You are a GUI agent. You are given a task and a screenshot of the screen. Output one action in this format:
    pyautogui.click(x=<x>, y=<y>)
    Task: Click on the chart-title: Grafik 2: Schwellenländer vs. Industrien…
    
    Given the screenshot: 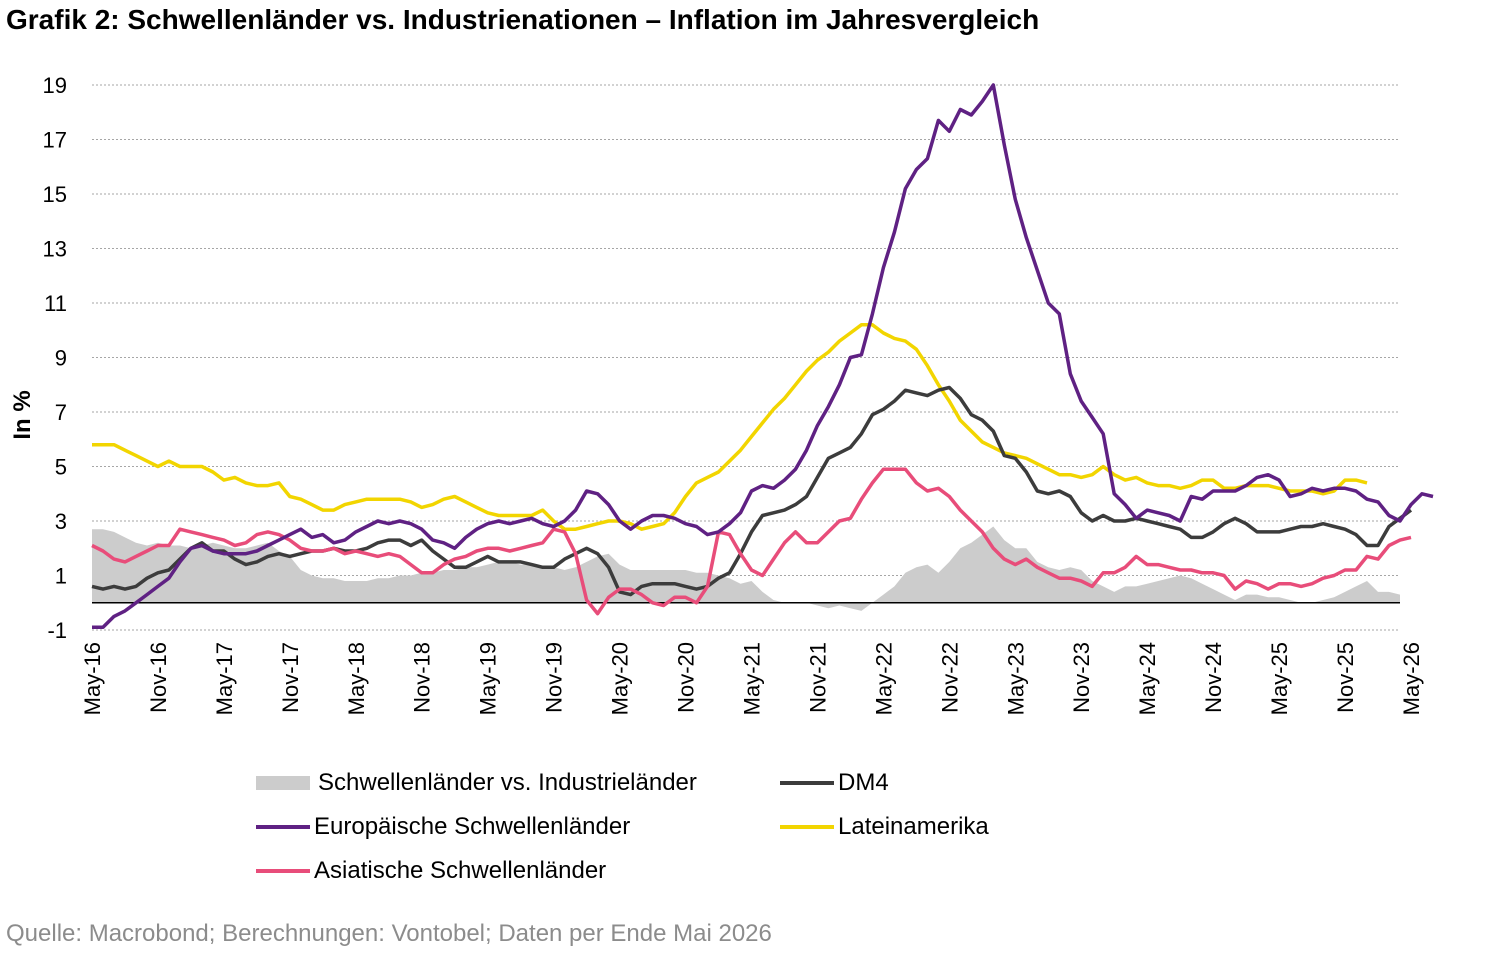 What is the action you would take?
    pyautogui.click(x=523, y=19)
    